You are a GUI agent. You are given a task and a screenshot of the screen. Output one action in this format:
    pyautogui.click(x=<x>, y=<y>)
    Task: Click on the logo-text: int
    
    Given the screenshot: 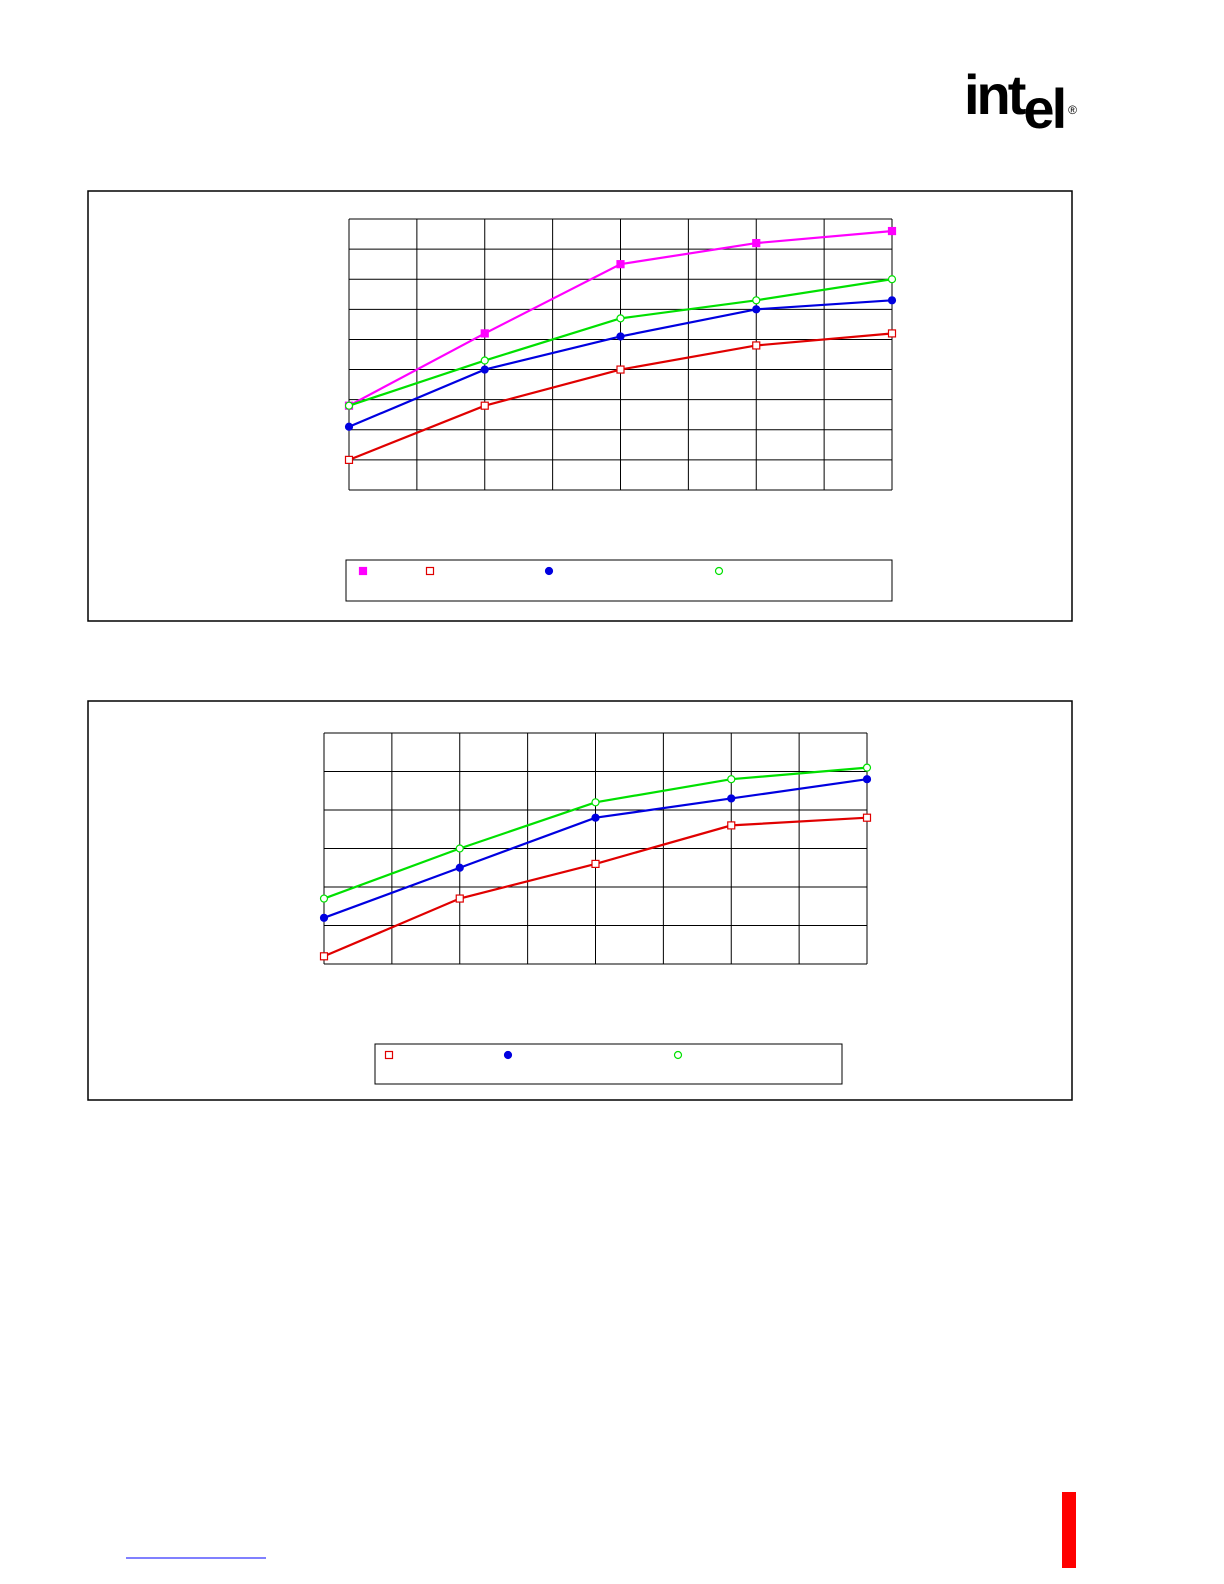 What is the action you would take?
    pyautogui.click(x=995, y=94)
    